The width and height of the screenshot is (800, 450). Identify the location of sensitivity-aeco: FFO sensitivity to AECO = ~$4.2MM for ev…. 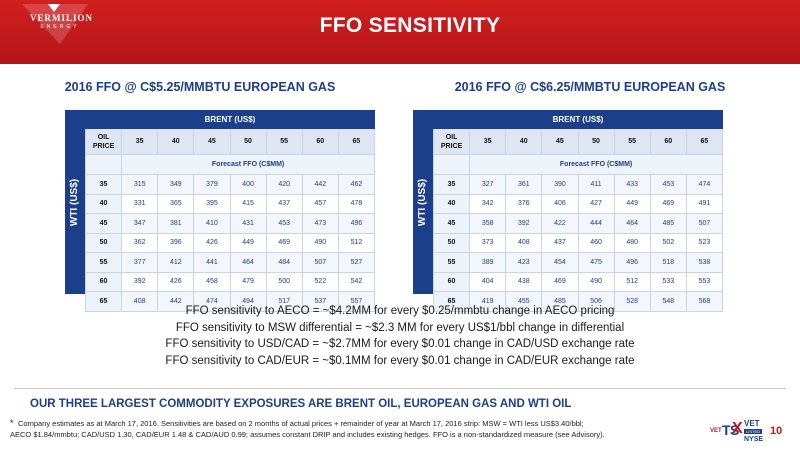
(400, 311).